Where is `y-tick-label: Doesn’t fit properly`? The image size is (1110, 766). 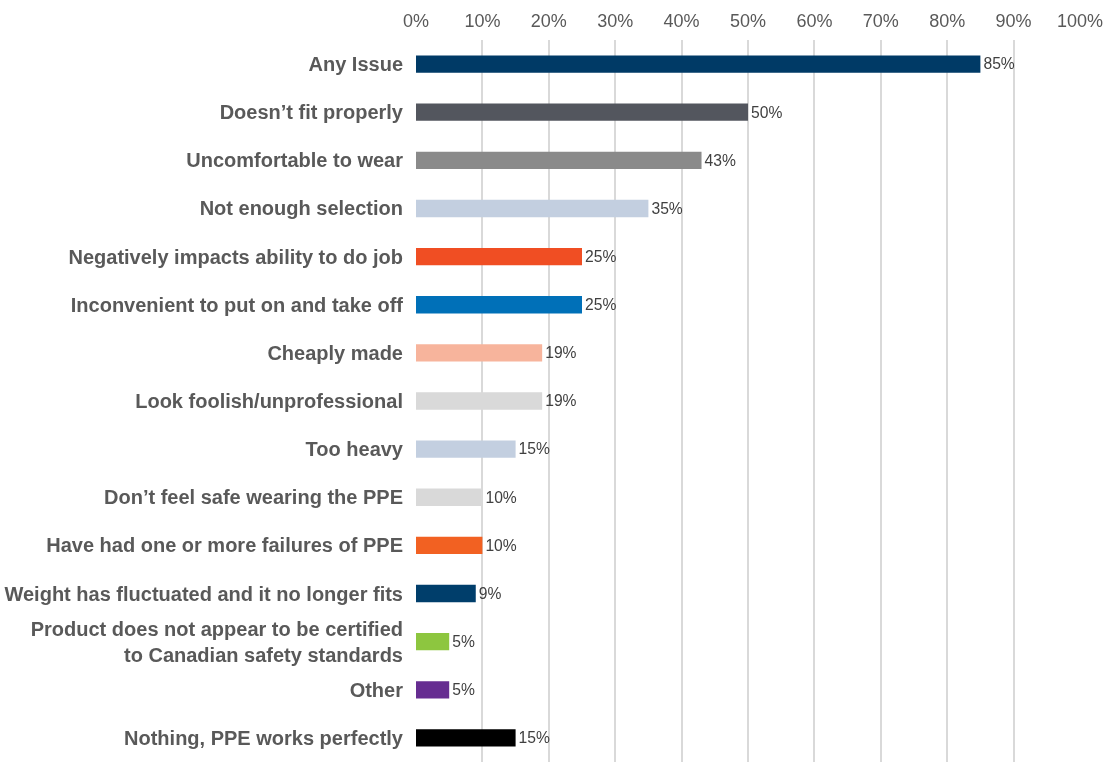 y-tick-label: Doesn’t fit properly is located at coordinates (311, 112).